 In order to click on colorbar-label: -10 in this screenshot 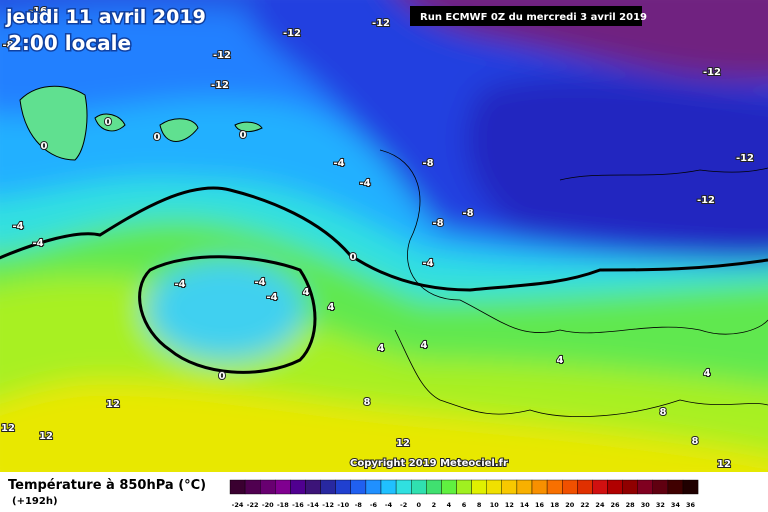, I will do `click(343, 505)`.